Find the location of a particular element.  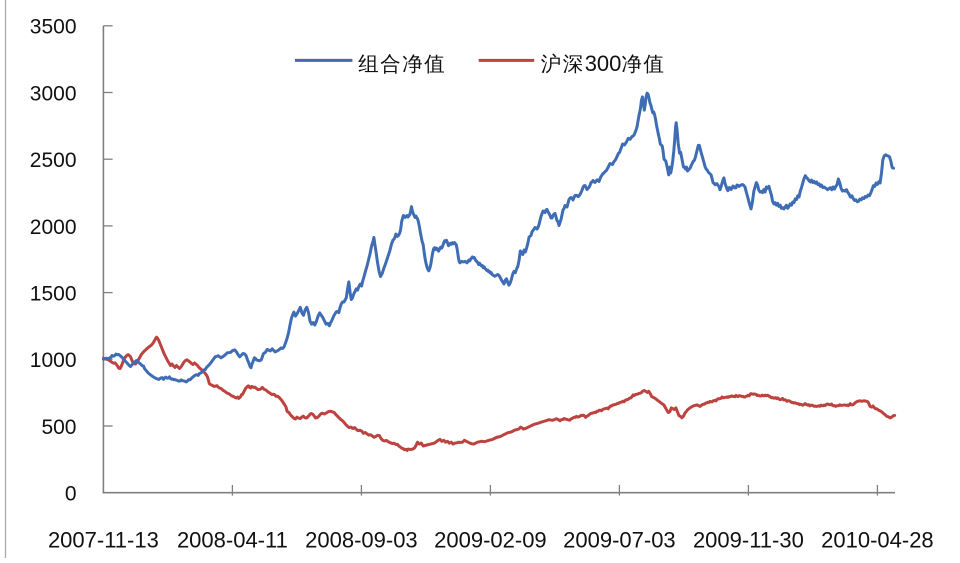

svg-text: 2500 is located at coordinates (53, 160).